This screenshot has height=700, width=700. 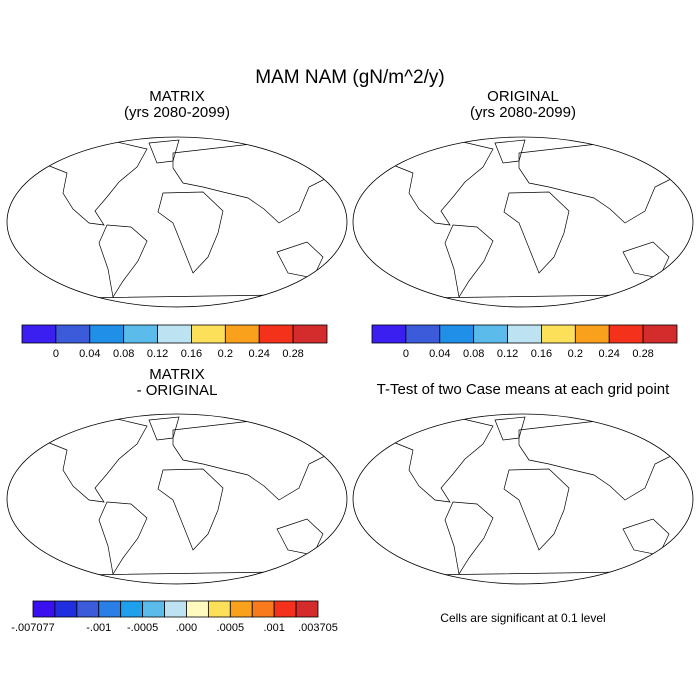 What do you see at coordinates (349, 77) in the screenshot?
I see `figure-title: MAM NAM (gN/m^2/y)` at bounding box center [349, 77].